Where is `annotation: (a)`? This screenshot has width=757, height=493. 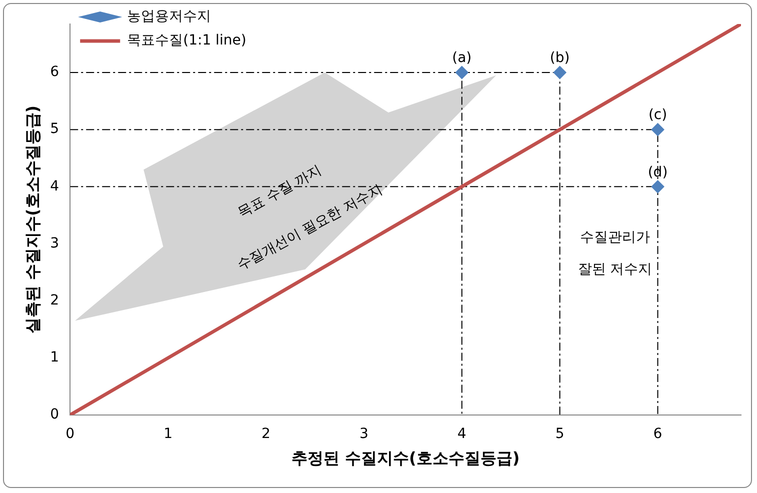
annotation: (a) is located at coordinates (462, 58).